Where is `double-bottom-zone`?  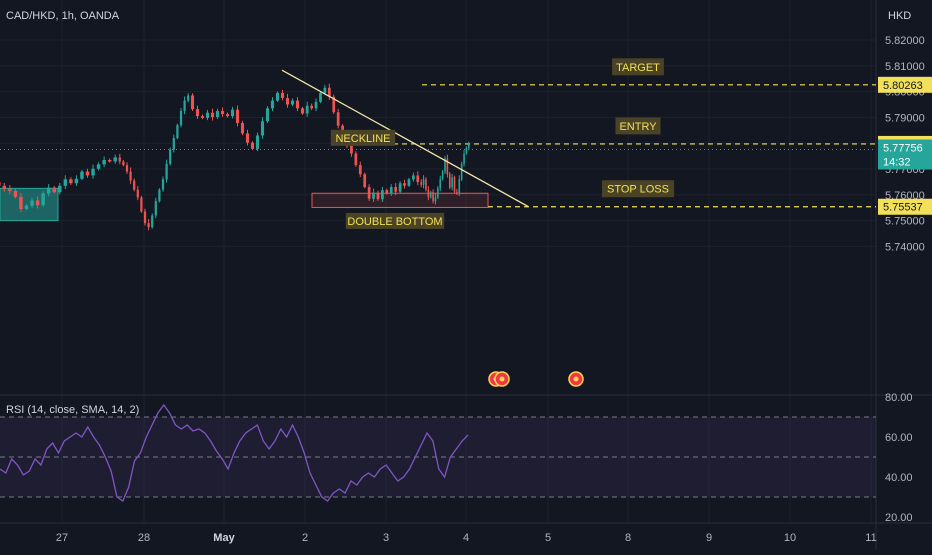
double-bottom-zone is located at coordinates (400, 200).